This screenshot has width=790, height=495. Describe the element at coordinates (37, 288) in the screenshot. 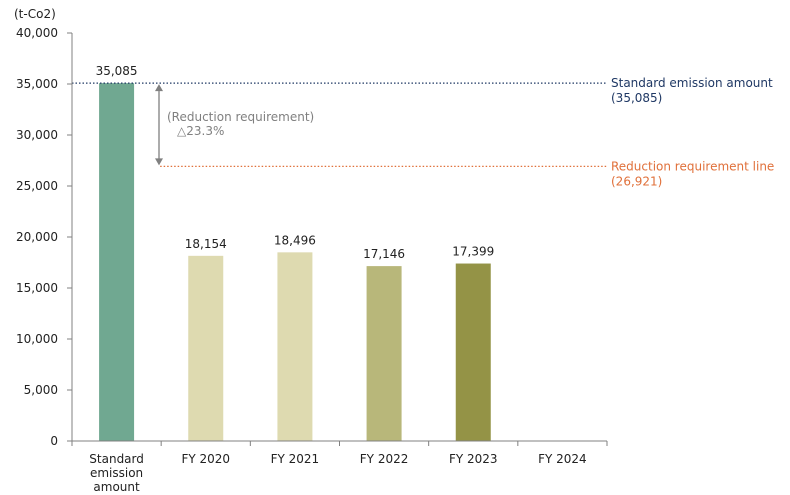

I see `y-tick-label: 15,000` at that location.